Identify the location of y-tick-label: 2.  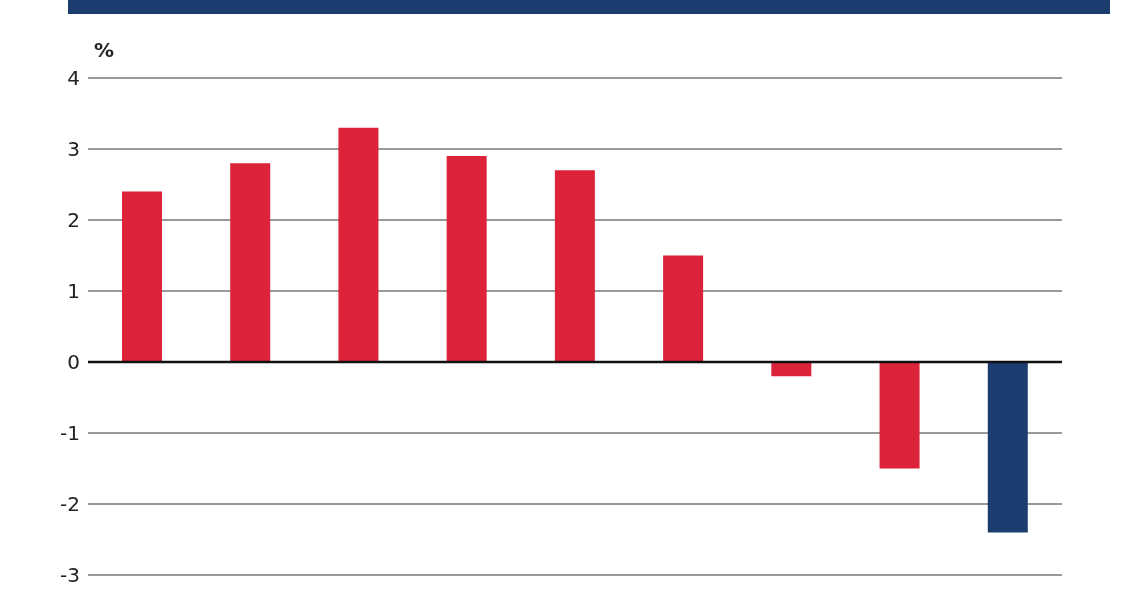
(73, 220).